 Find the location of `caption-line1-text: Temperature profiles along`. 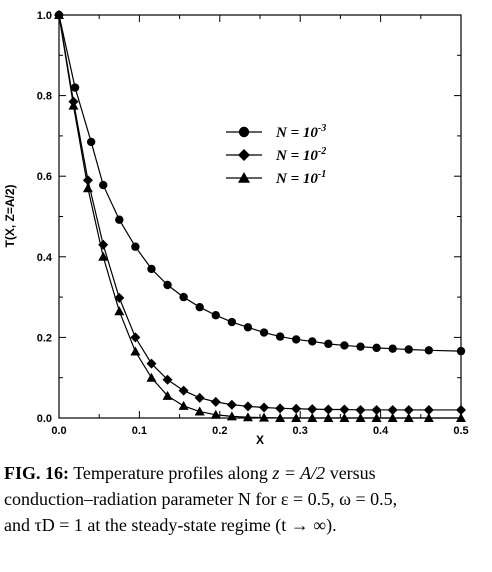

caption-line1-text: Temperature profiles along is located at coordinates (170, 473).